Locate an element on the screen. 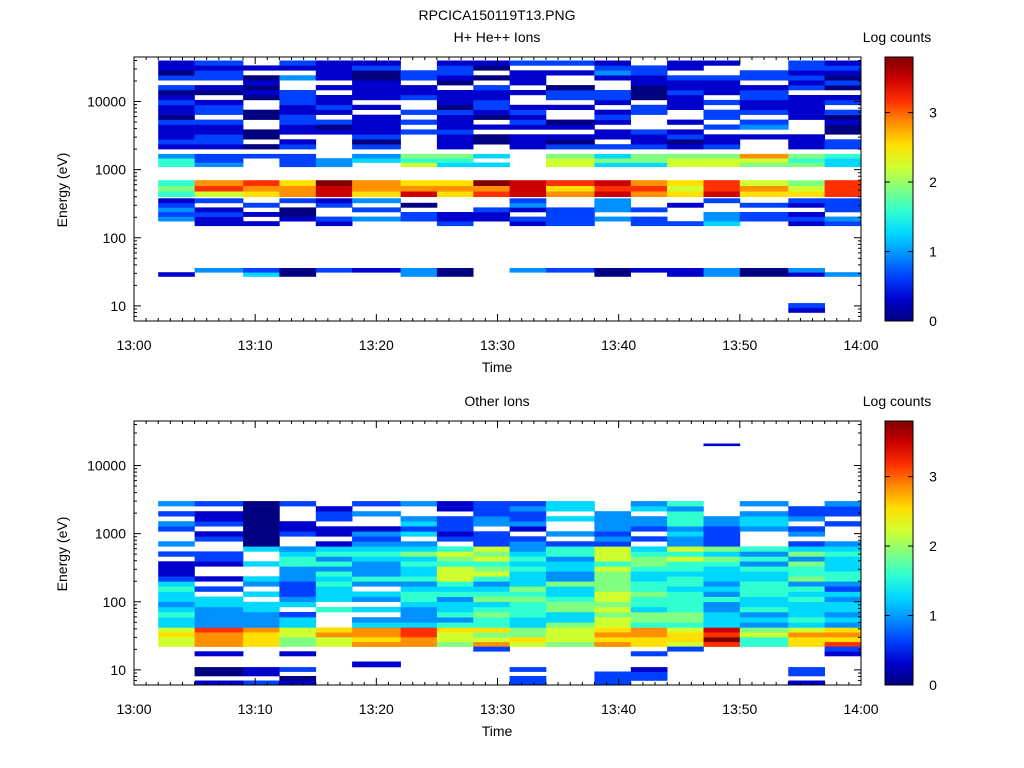 The image size is (1024, 768). y-tick-label: 100 is located at coordinates (115, 238).